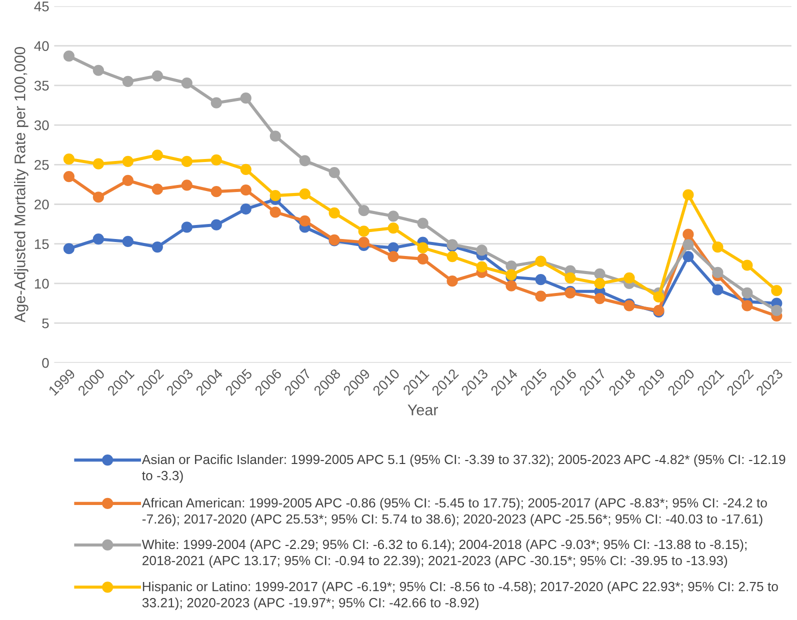 The image size is (797, 620). Describe the element at coordinates (21, 184) in the screenshot. I see `y-axis-title: Age-Adjusted Mortality Rate per 100,000` at that location.